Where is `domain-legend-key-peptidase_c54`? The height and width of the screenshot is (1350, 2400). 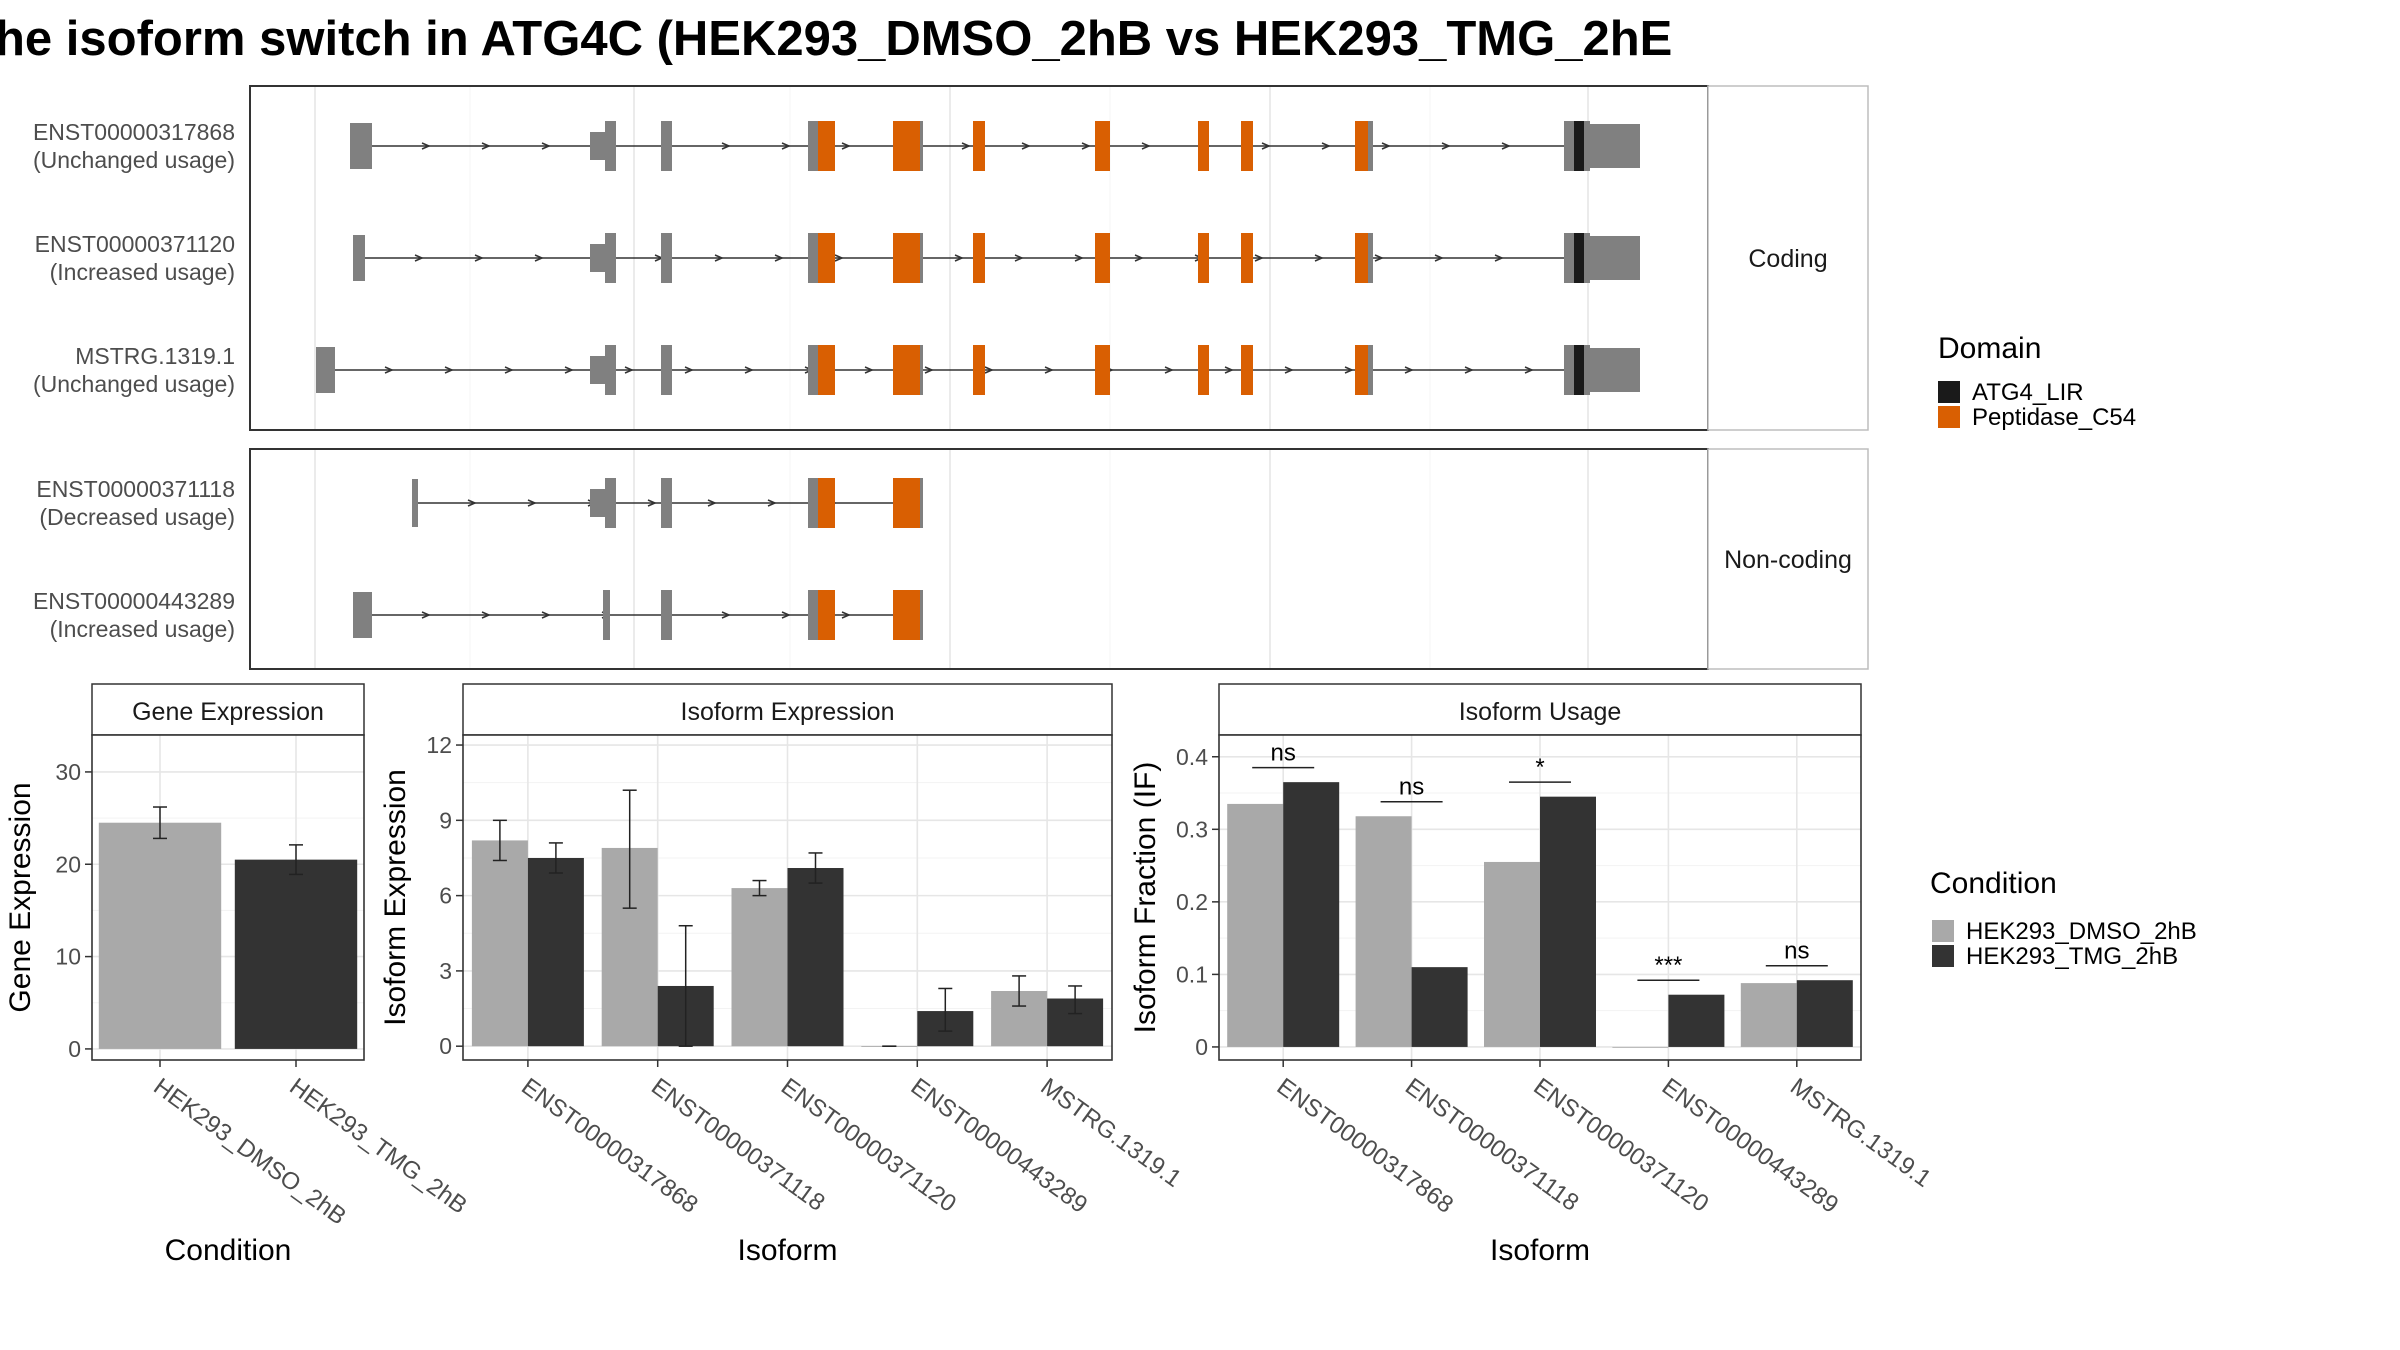 domain-legend-key-peptidase_c54 is located at coordinates (1949, 417).